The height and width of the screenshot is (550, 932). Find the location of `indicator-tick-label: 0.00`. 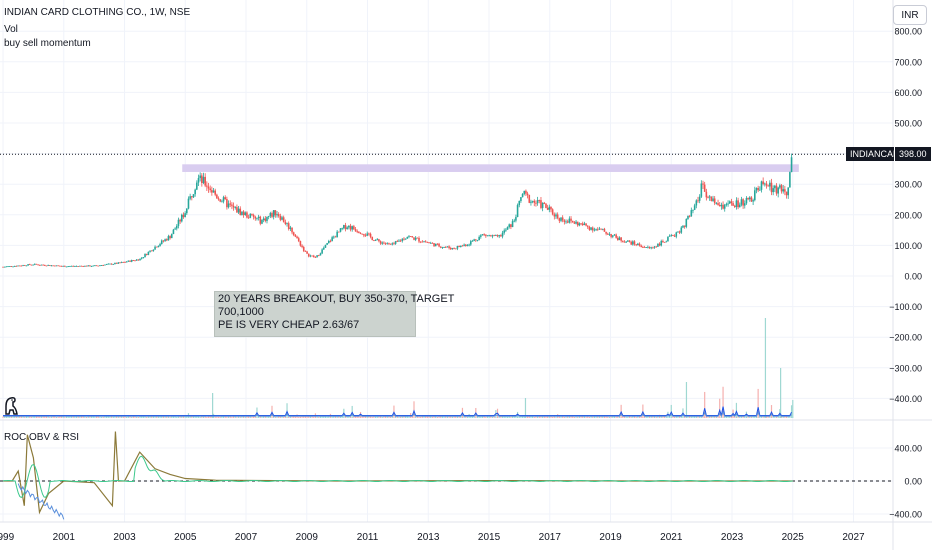

indicator-tick-label: 0.00 is located at coordinates (913, 482).